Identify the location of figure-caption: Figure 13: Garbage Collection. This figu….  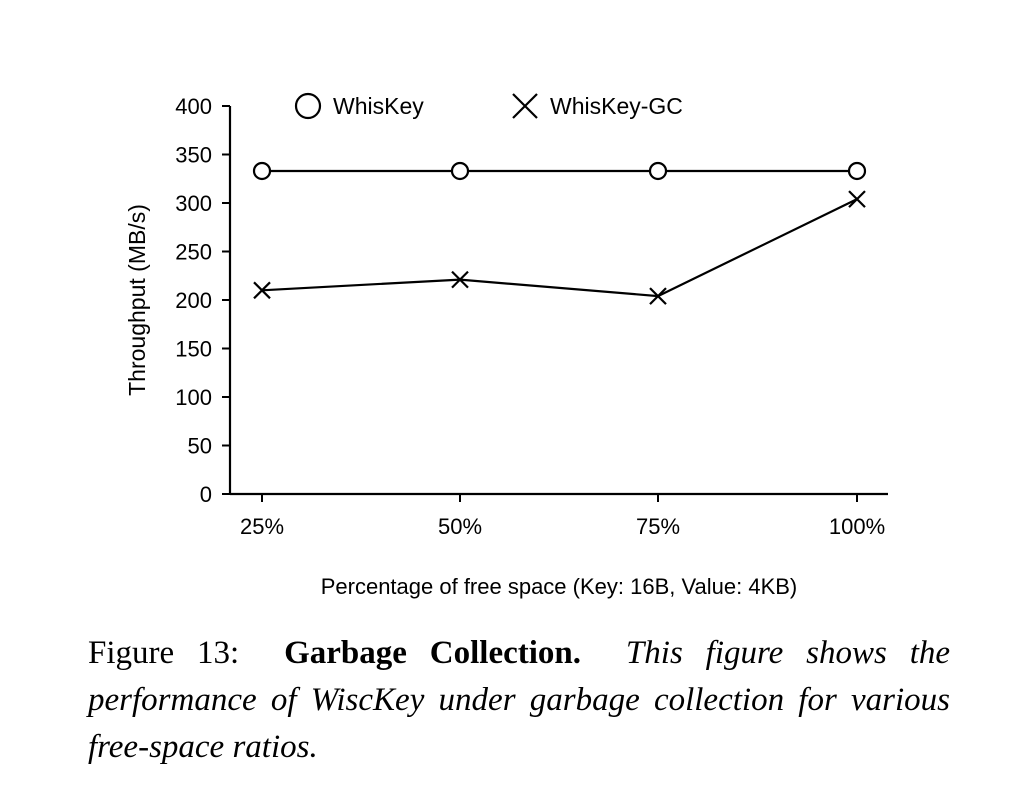
(519, 700).